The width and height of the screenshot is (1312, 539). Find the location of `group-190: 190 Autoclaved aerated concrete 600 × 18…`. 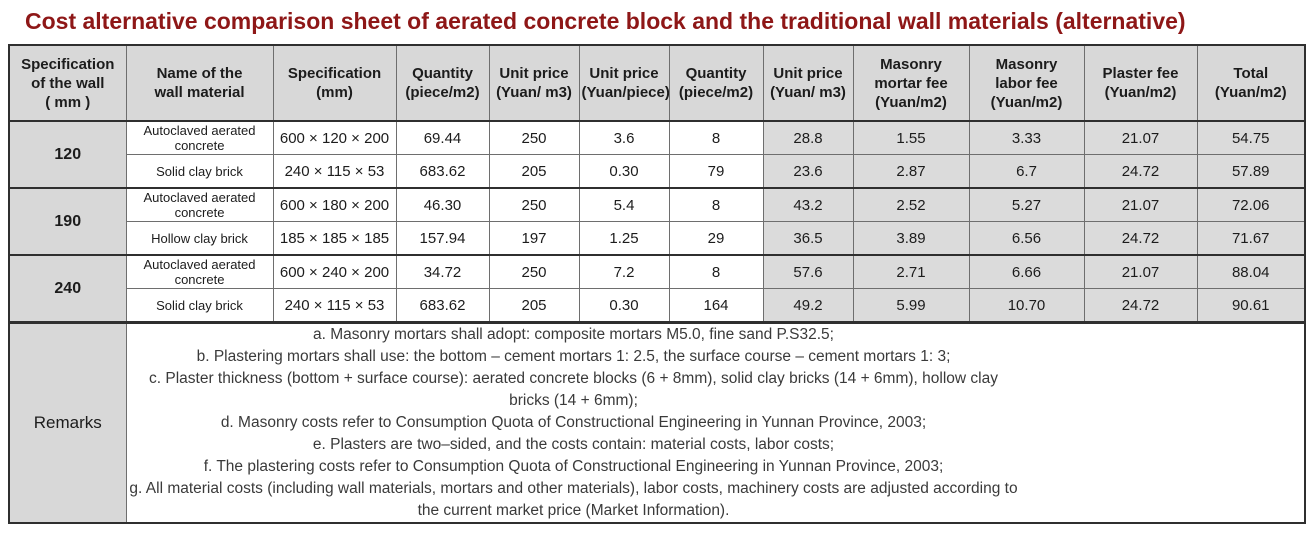

group-190: 190 Autoclaved aerated concrete 600 × 18… is located at coordinates (657, 221).